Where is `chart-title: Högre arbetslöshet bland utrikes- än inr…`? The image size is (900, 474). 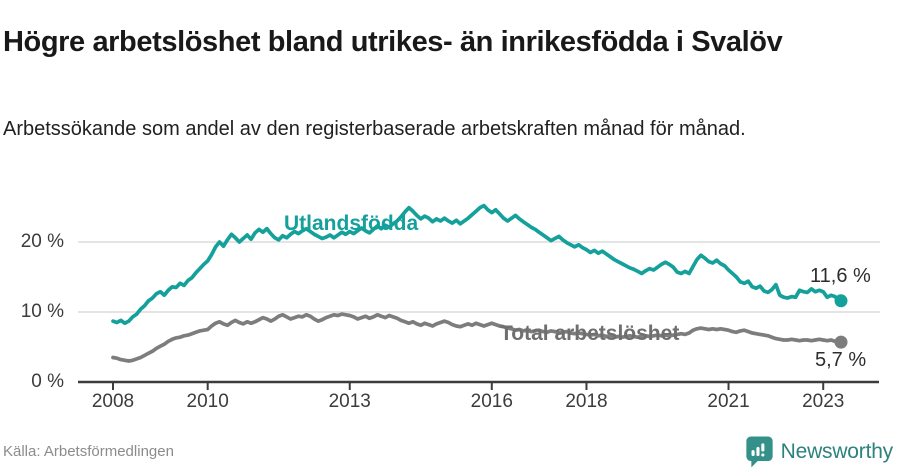 chart-title: Högre arbetslöshet bland utrikes- än inr… is located at coordinates (393, 42).